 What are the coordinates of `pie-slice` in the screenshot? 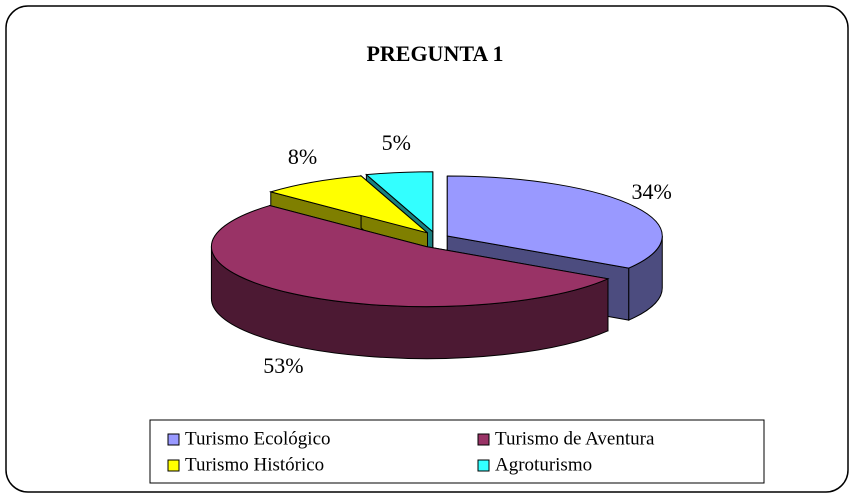 It's located at (410, 282).